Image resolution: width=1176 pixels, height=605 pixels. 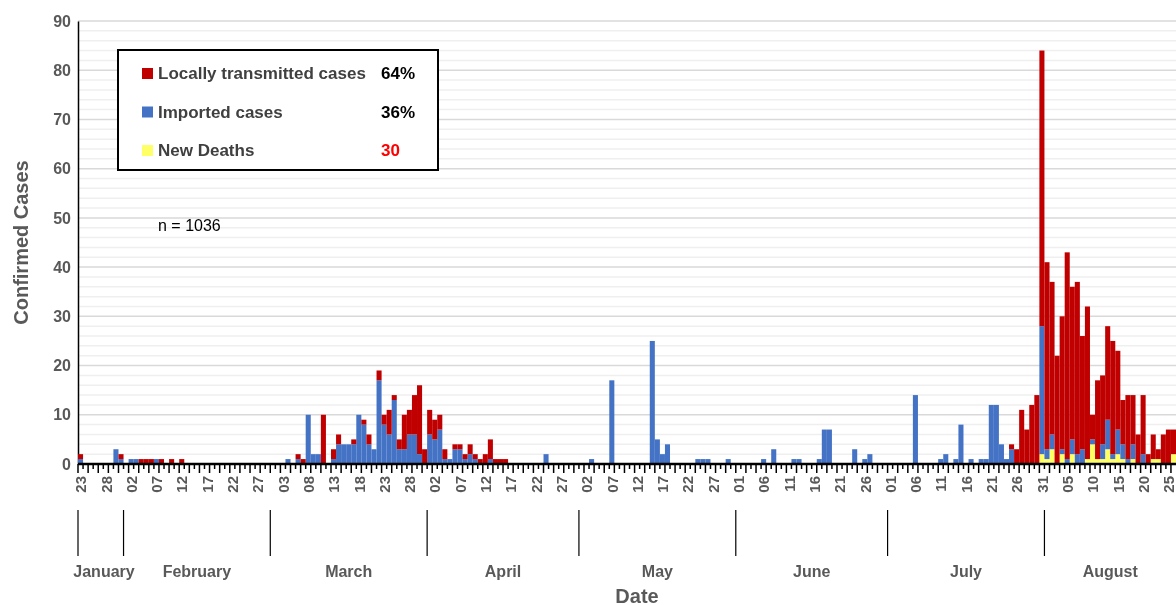 What do you see at coordinates (349, 571) in the screenshot?
I see `text: March` at bounding box center [349, 571].